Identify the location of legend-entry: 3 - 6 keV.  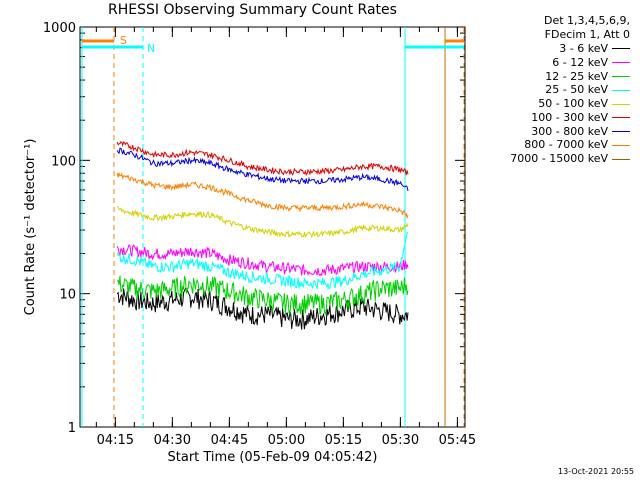
(554, 49).